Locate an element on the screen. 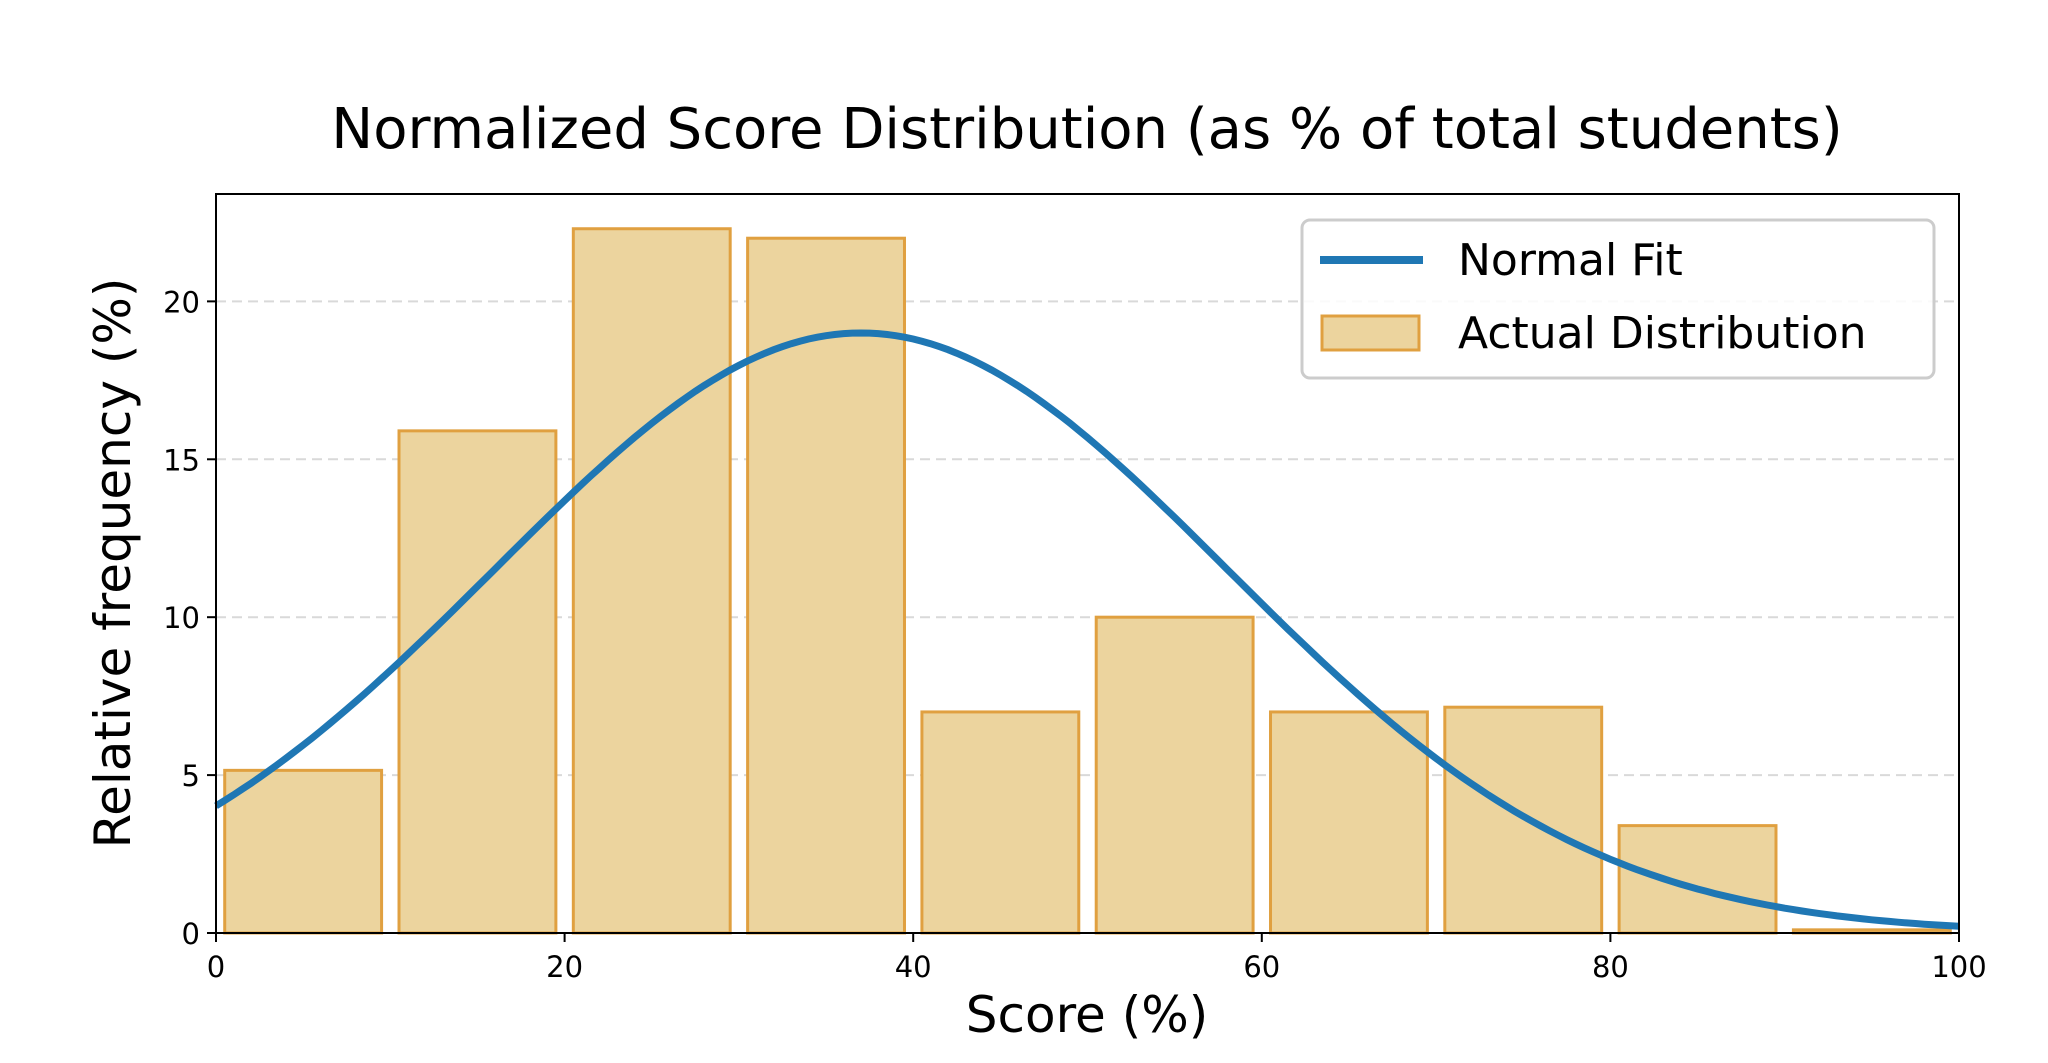 This screenshot has height=1063, width=2048. y-tick-label: 0 is located at coordinates (191, 934).